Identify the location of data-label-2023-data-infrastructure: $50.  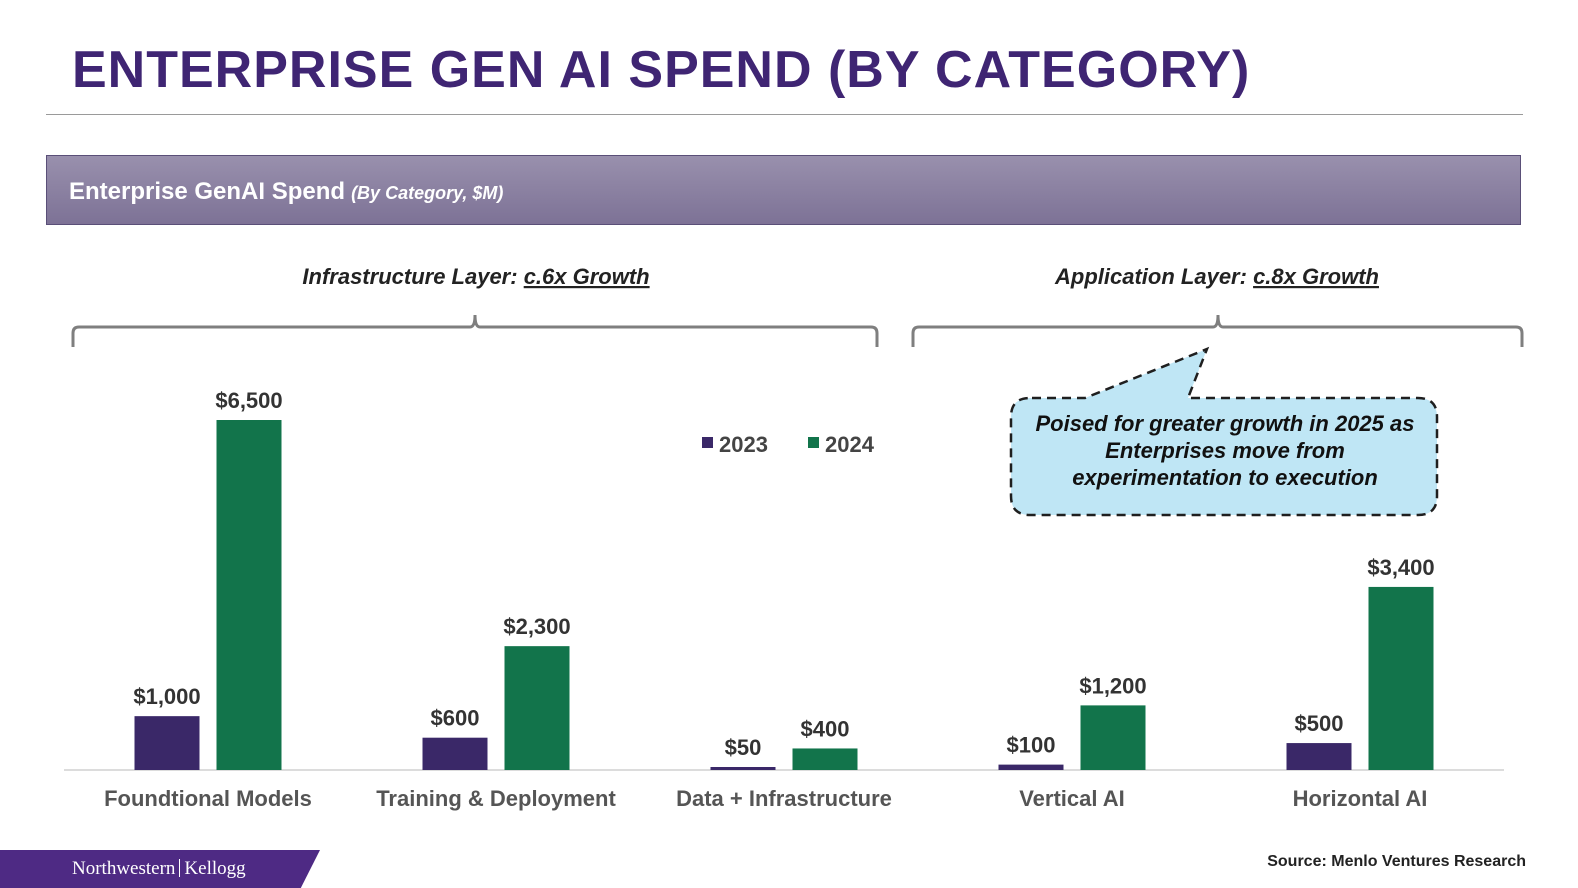
(743, 747).